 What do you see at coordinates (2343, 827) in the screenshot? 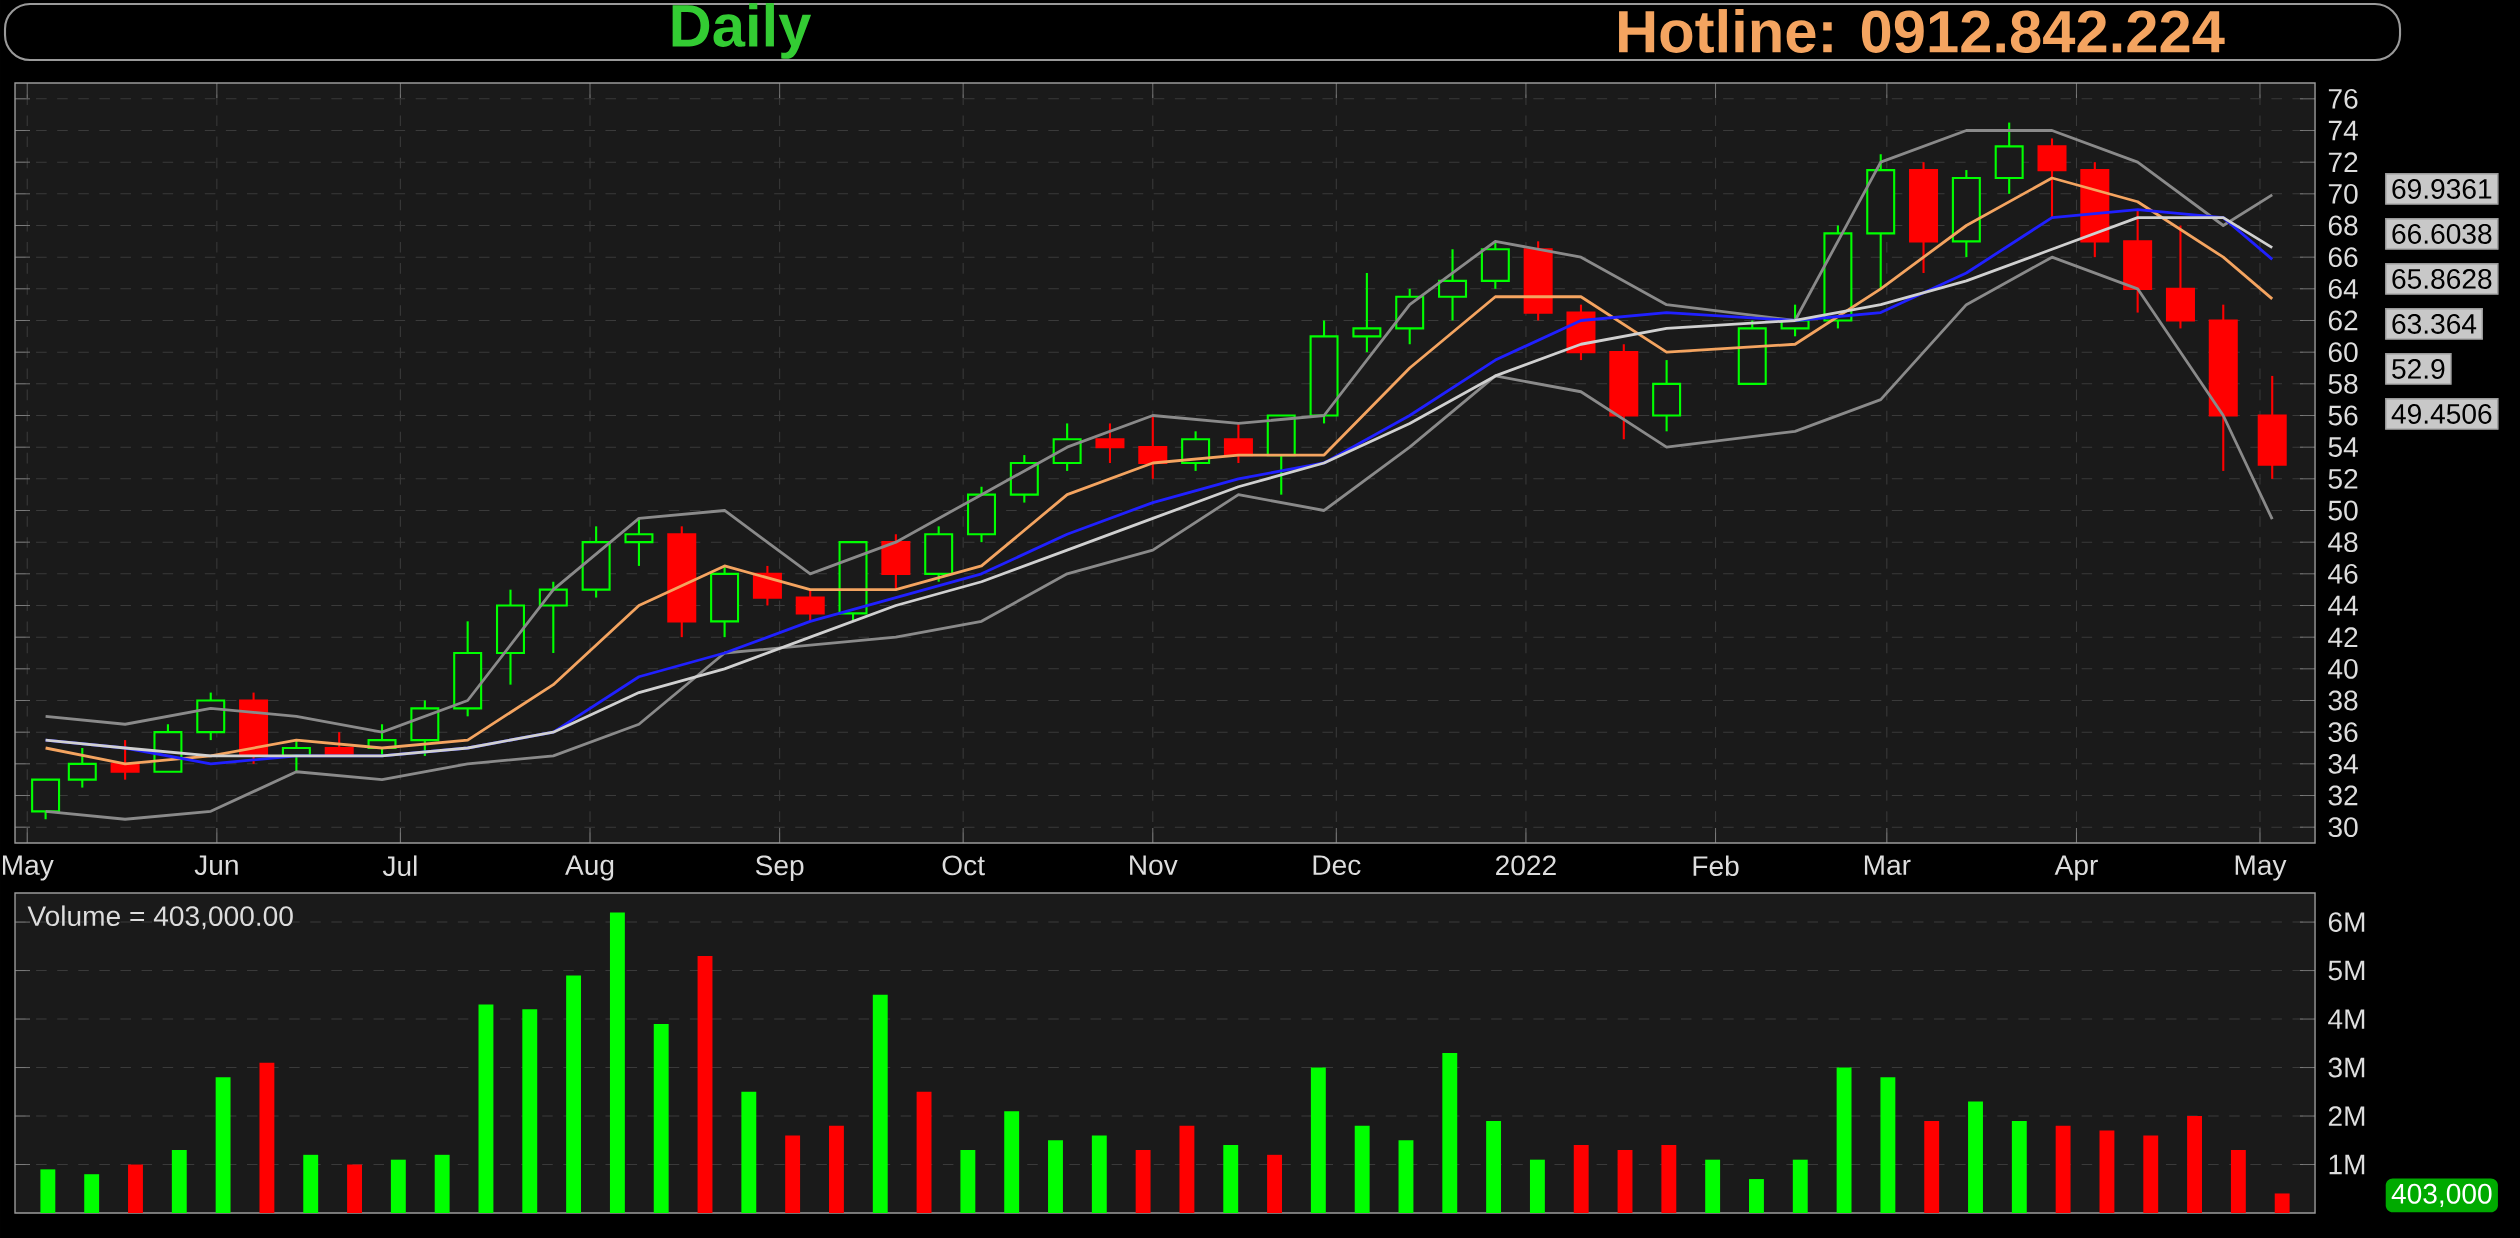
I see `y-tick-label: 30` at bounding box center [2343, 827].